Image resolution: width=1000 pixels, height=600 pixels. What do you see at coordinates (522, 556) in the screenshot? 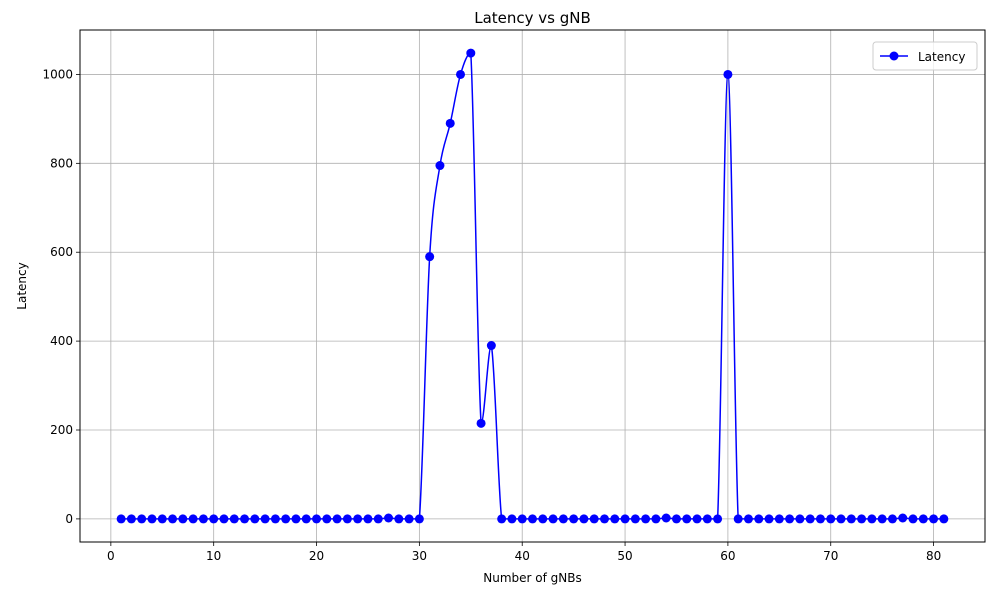
I see `x-tick-label: 40` at bounding box center [522, 556].